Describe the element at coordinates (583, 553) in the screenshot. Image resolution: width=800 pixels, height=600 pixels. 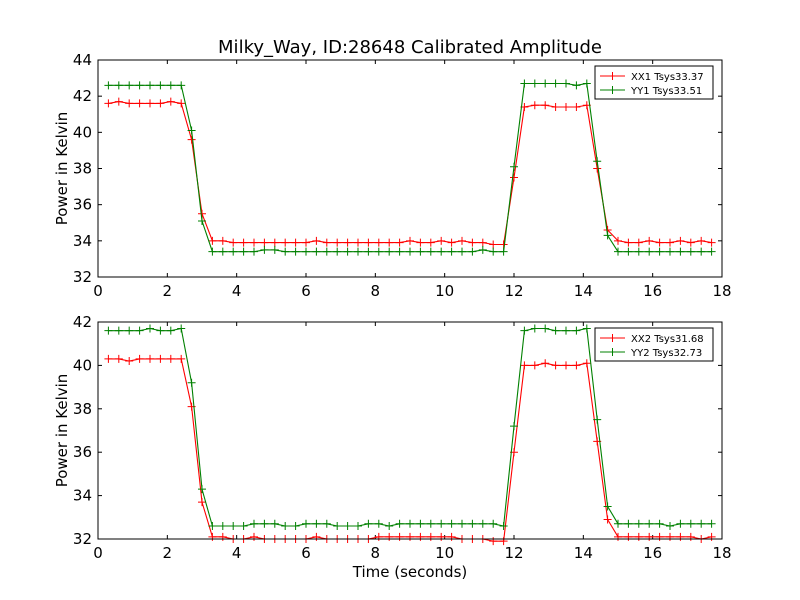
I see `x-tick-label: 14` at that location.